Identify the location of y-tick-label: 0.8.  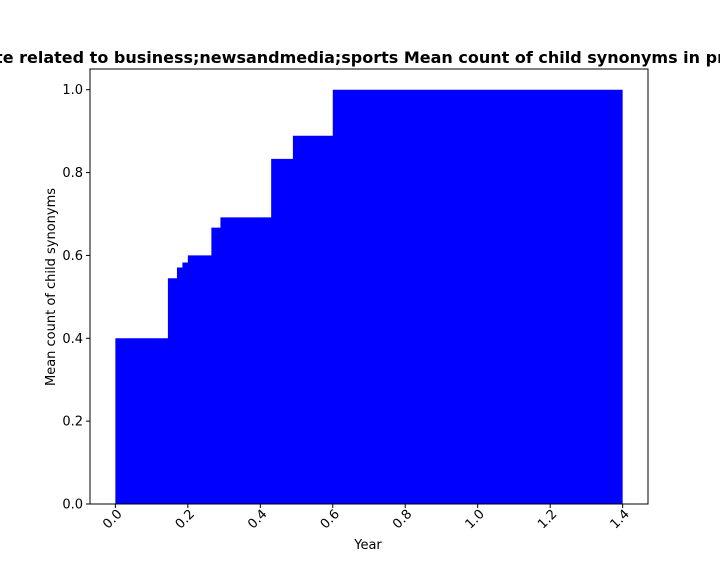
(72, 173).